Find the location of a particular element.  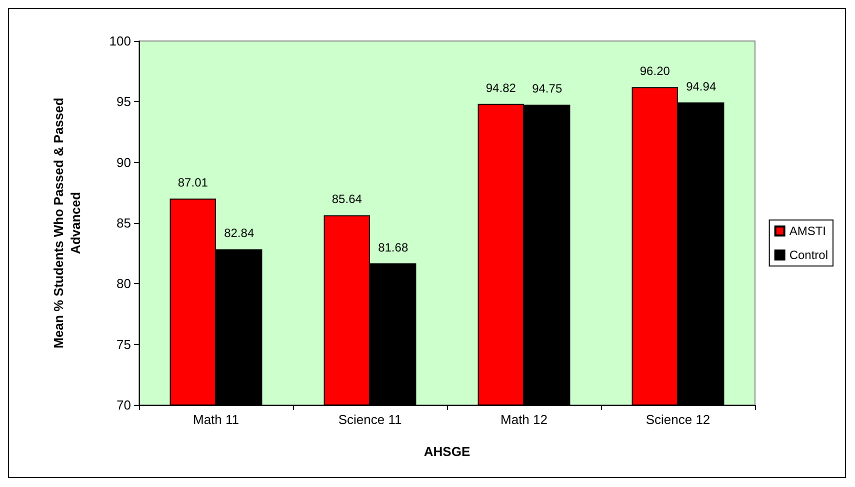

data-label: 96.20 is located at coordinates (655, 71).